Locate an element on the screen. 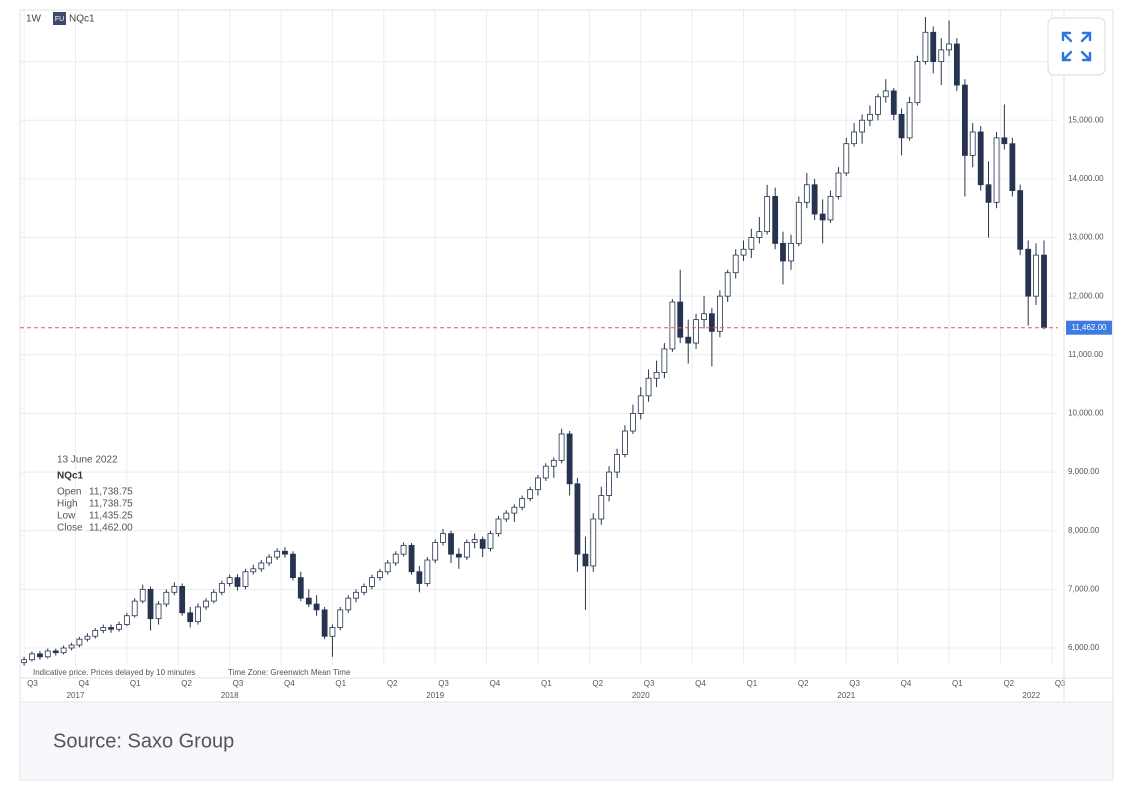  y-tick-label: 7,000.00 is located at coordinates (1084, 588).